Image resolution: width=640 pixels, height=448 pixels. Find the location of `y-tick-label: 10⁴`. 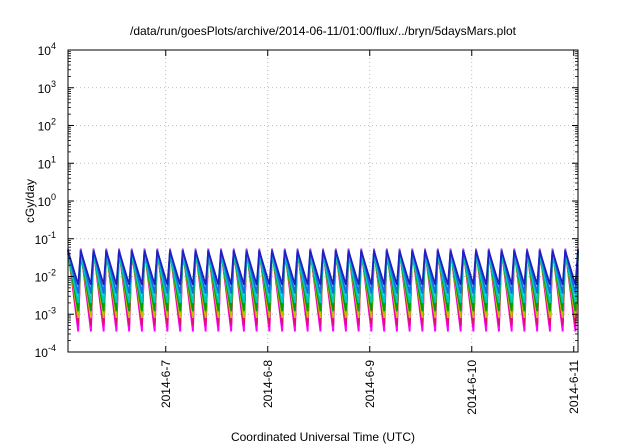

y-tick-label: 10⁴ is located at coordinates (47, 49).